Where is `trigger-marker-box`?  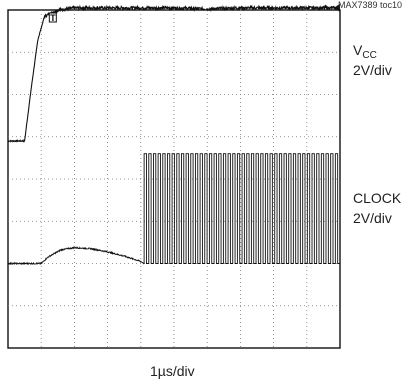 trigger-marker-box is located at coordinates (52, 17).